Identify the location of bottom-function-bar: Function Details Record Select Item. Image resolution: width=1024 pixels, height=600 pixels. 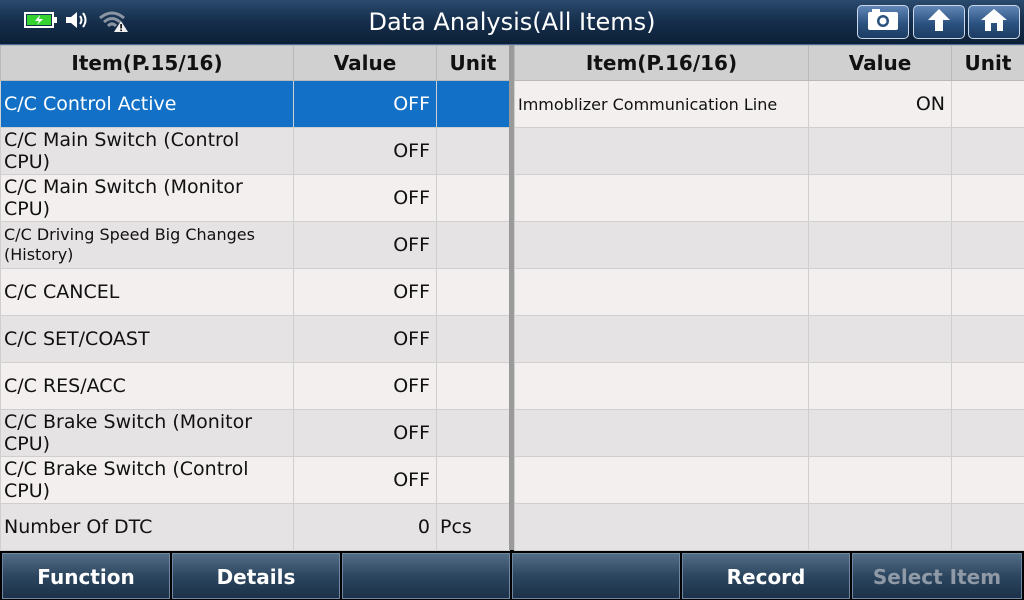
(512, 575).